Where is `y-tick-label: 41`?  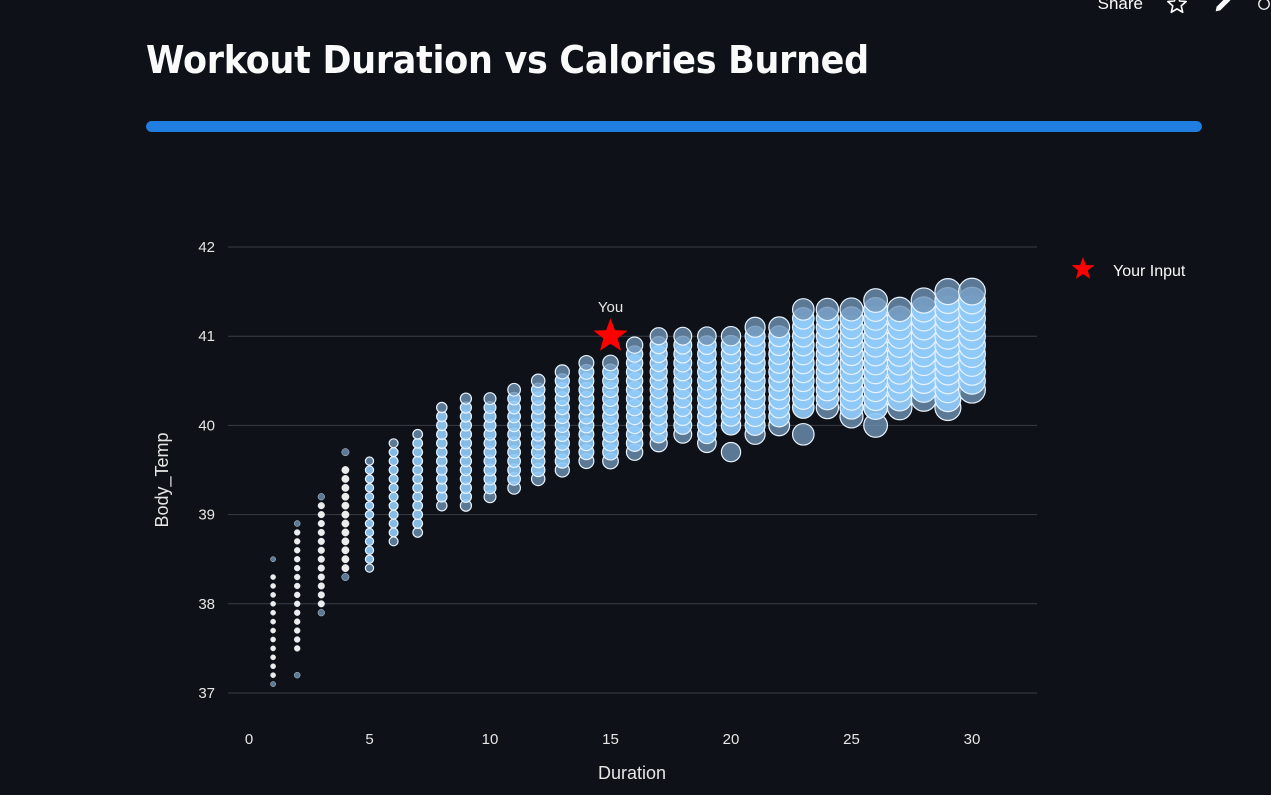
y-tick-label: 41 is located at coordinates (206, 336).